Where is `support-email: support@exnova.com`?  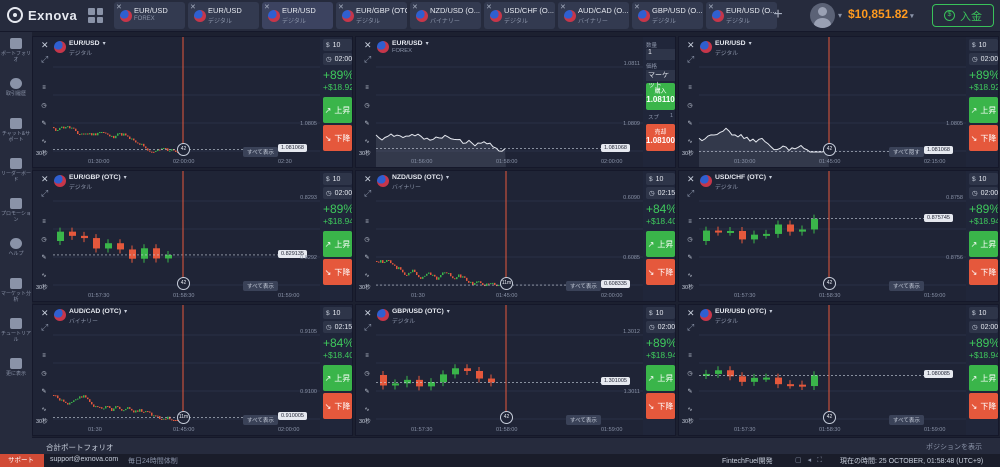
support-email: support@exnova.com is located at coordinates (84, 459).